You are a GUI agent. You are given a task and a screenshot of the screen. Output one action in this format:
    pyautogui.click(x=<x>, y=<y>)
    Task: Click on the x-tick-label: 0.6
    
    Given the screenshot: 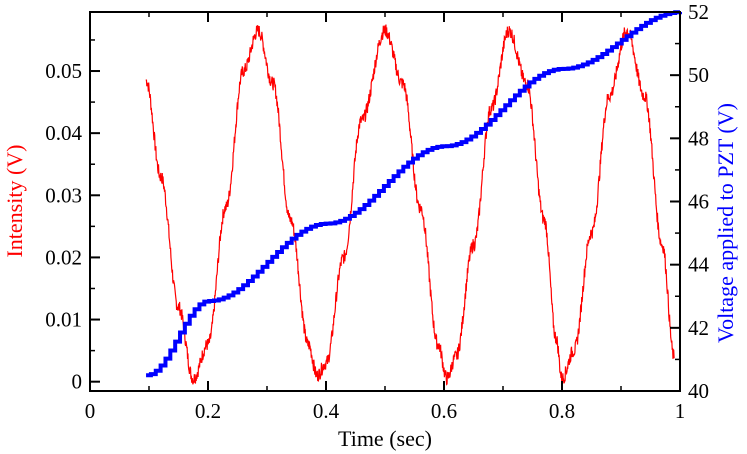 What is the action you would take?
    pyautogui.click(x=444, y=411)
    